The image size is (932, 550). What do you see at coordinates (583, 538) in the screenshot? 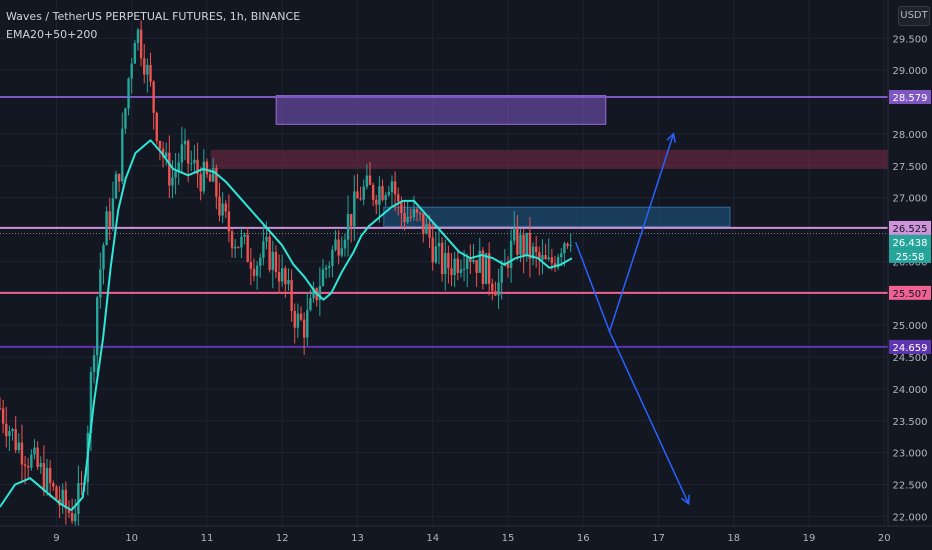
I see `time-tick-7: 16` at bounding box center [583, 538].